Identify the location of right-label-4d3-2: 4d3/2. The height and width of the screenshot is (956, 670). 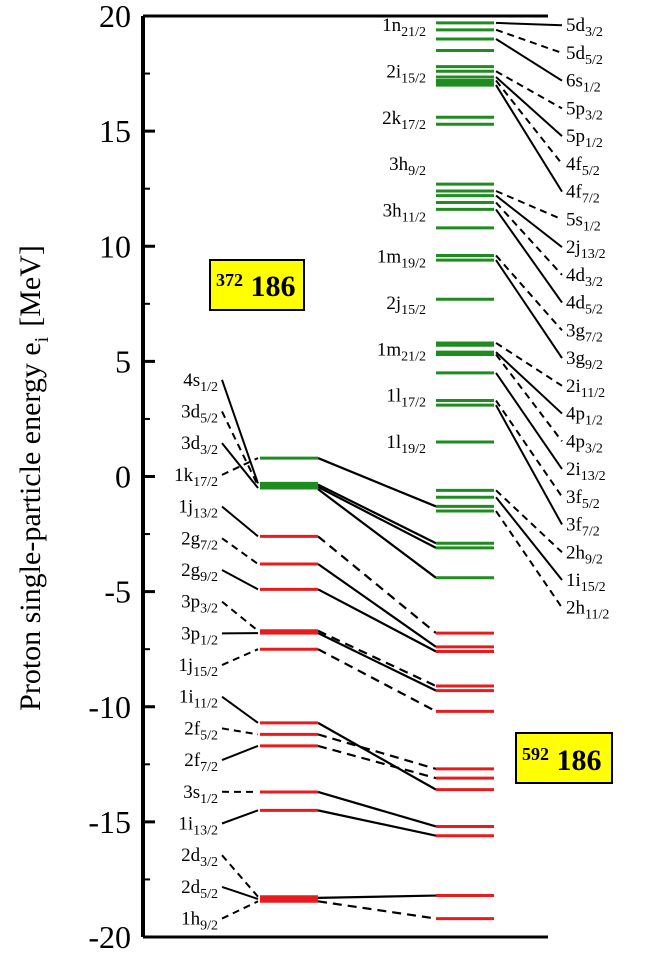
(584, 277).